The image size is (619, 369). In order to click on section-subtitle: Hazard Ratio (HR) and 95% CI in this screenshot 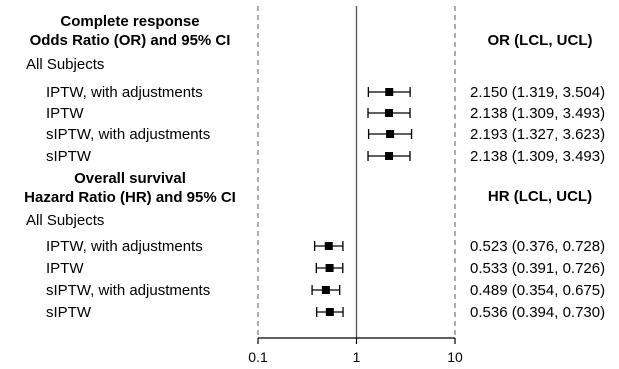, I will do `click(130, 197)`.